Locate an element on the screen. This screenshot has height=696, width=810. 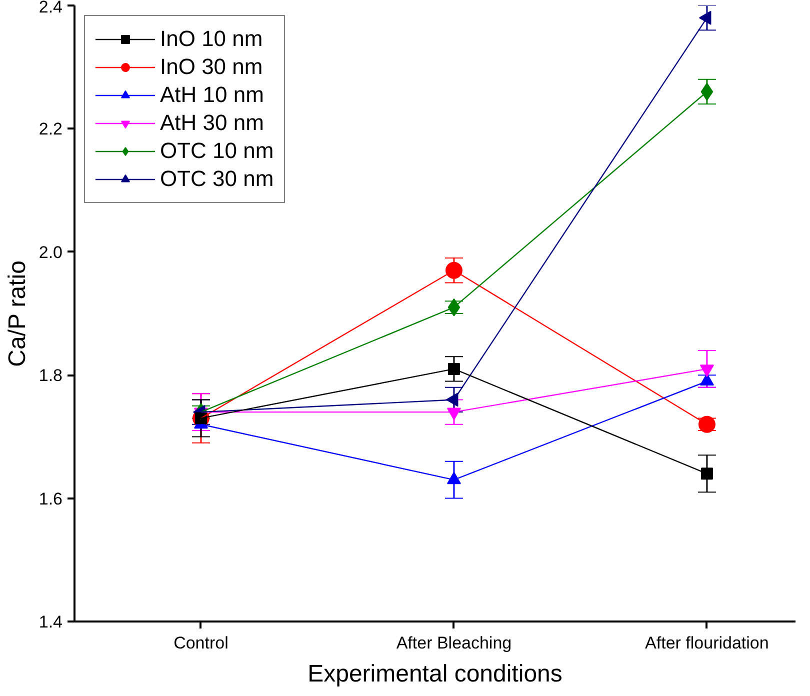
legend-label: InO 30 nm is located at coordinates (211, 67).